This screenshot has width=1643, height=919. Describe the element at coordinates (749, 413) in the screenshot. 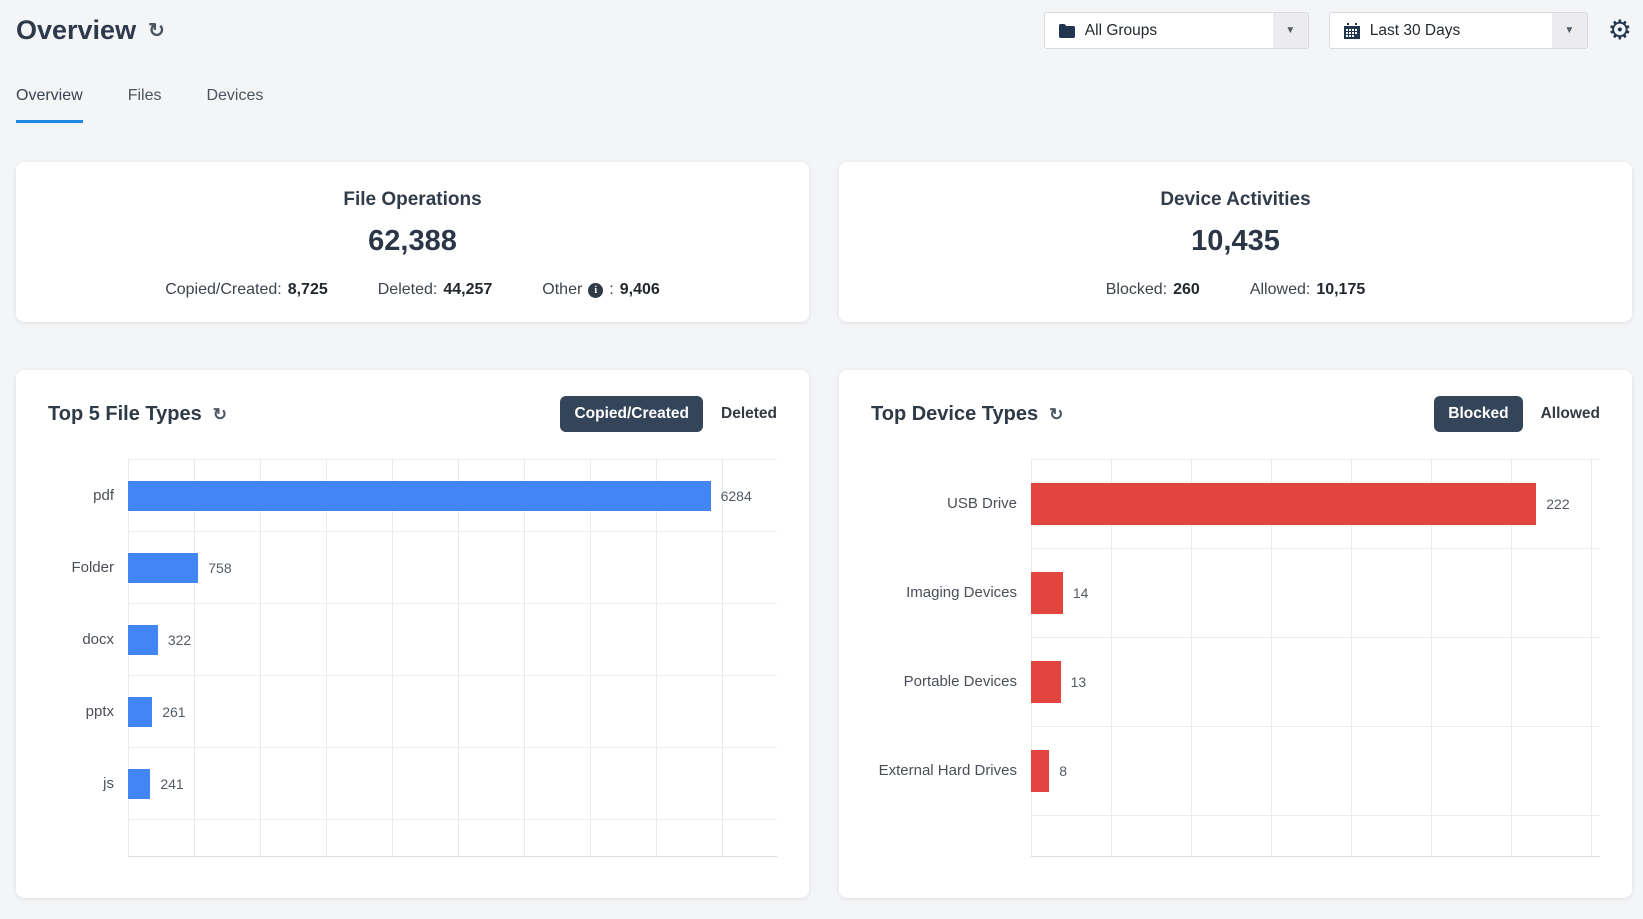

I see `toggle-deleted: Deleted` at that location.